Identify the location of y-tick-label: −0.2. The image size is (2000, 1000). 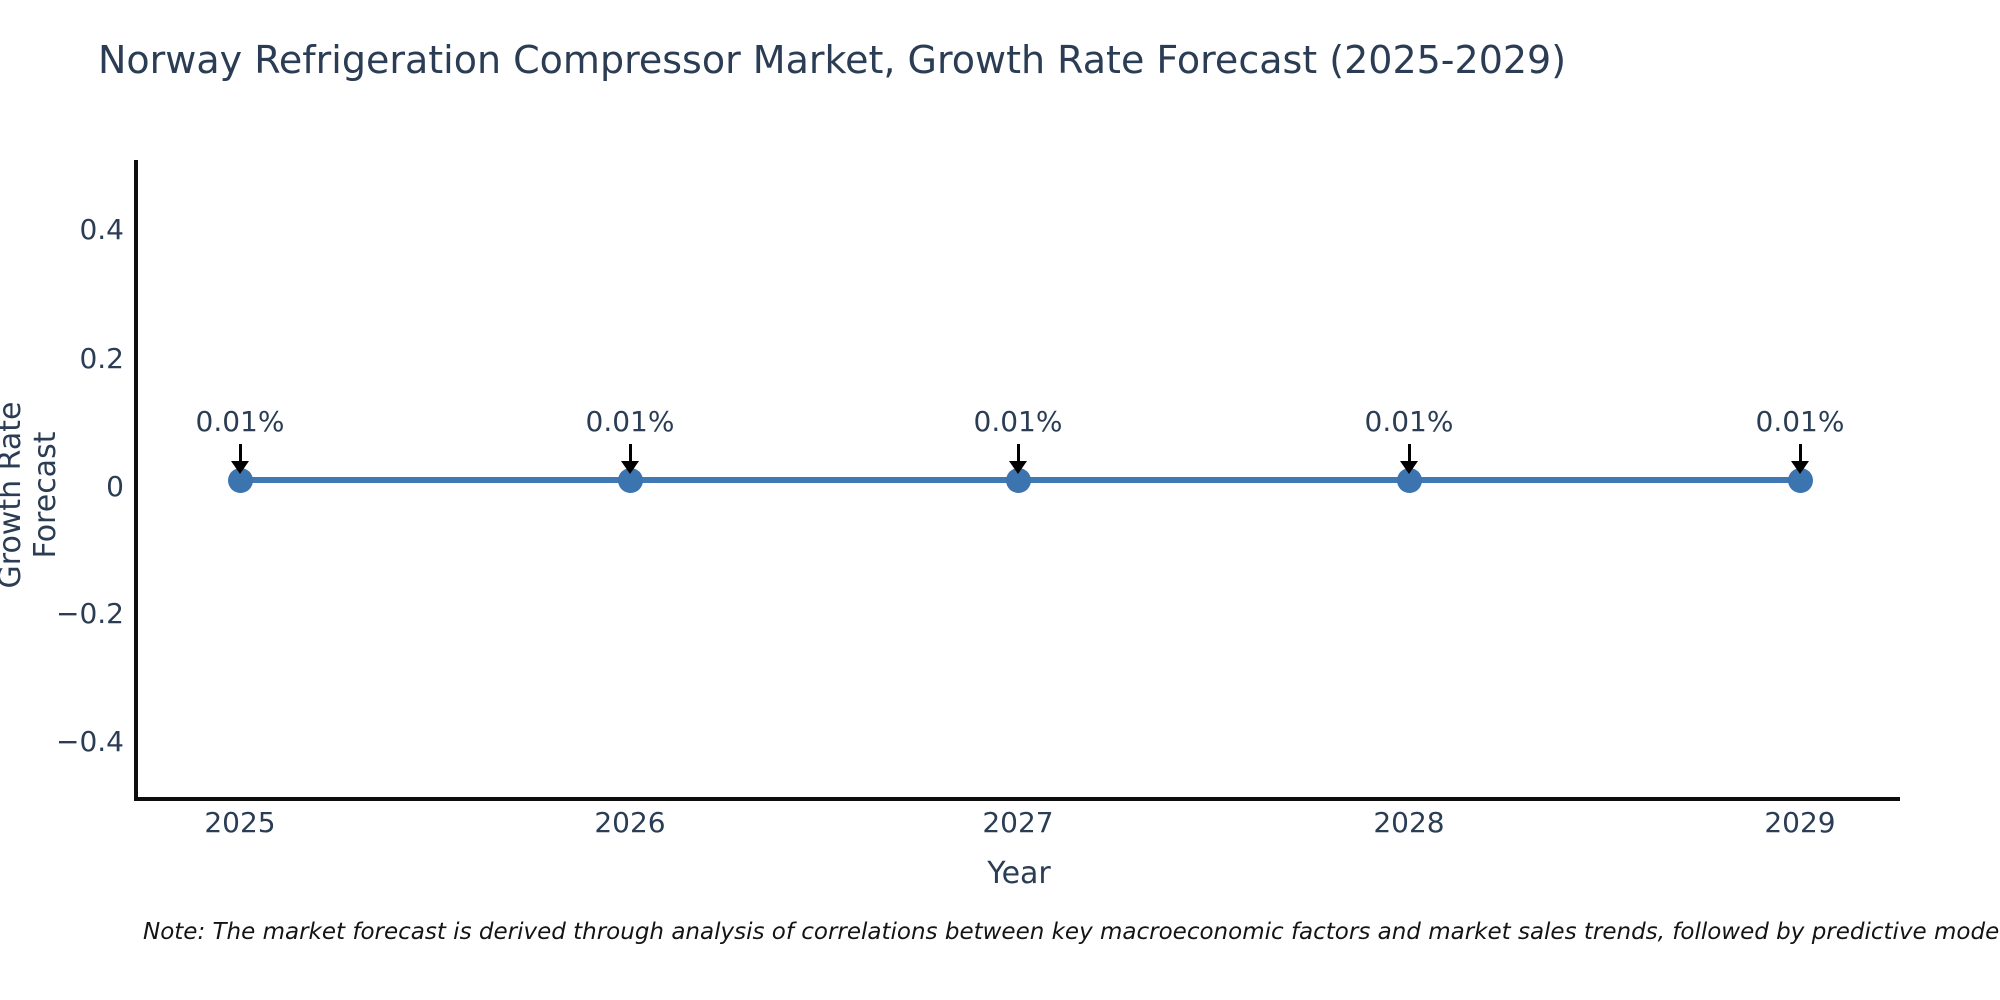
(90, 613).